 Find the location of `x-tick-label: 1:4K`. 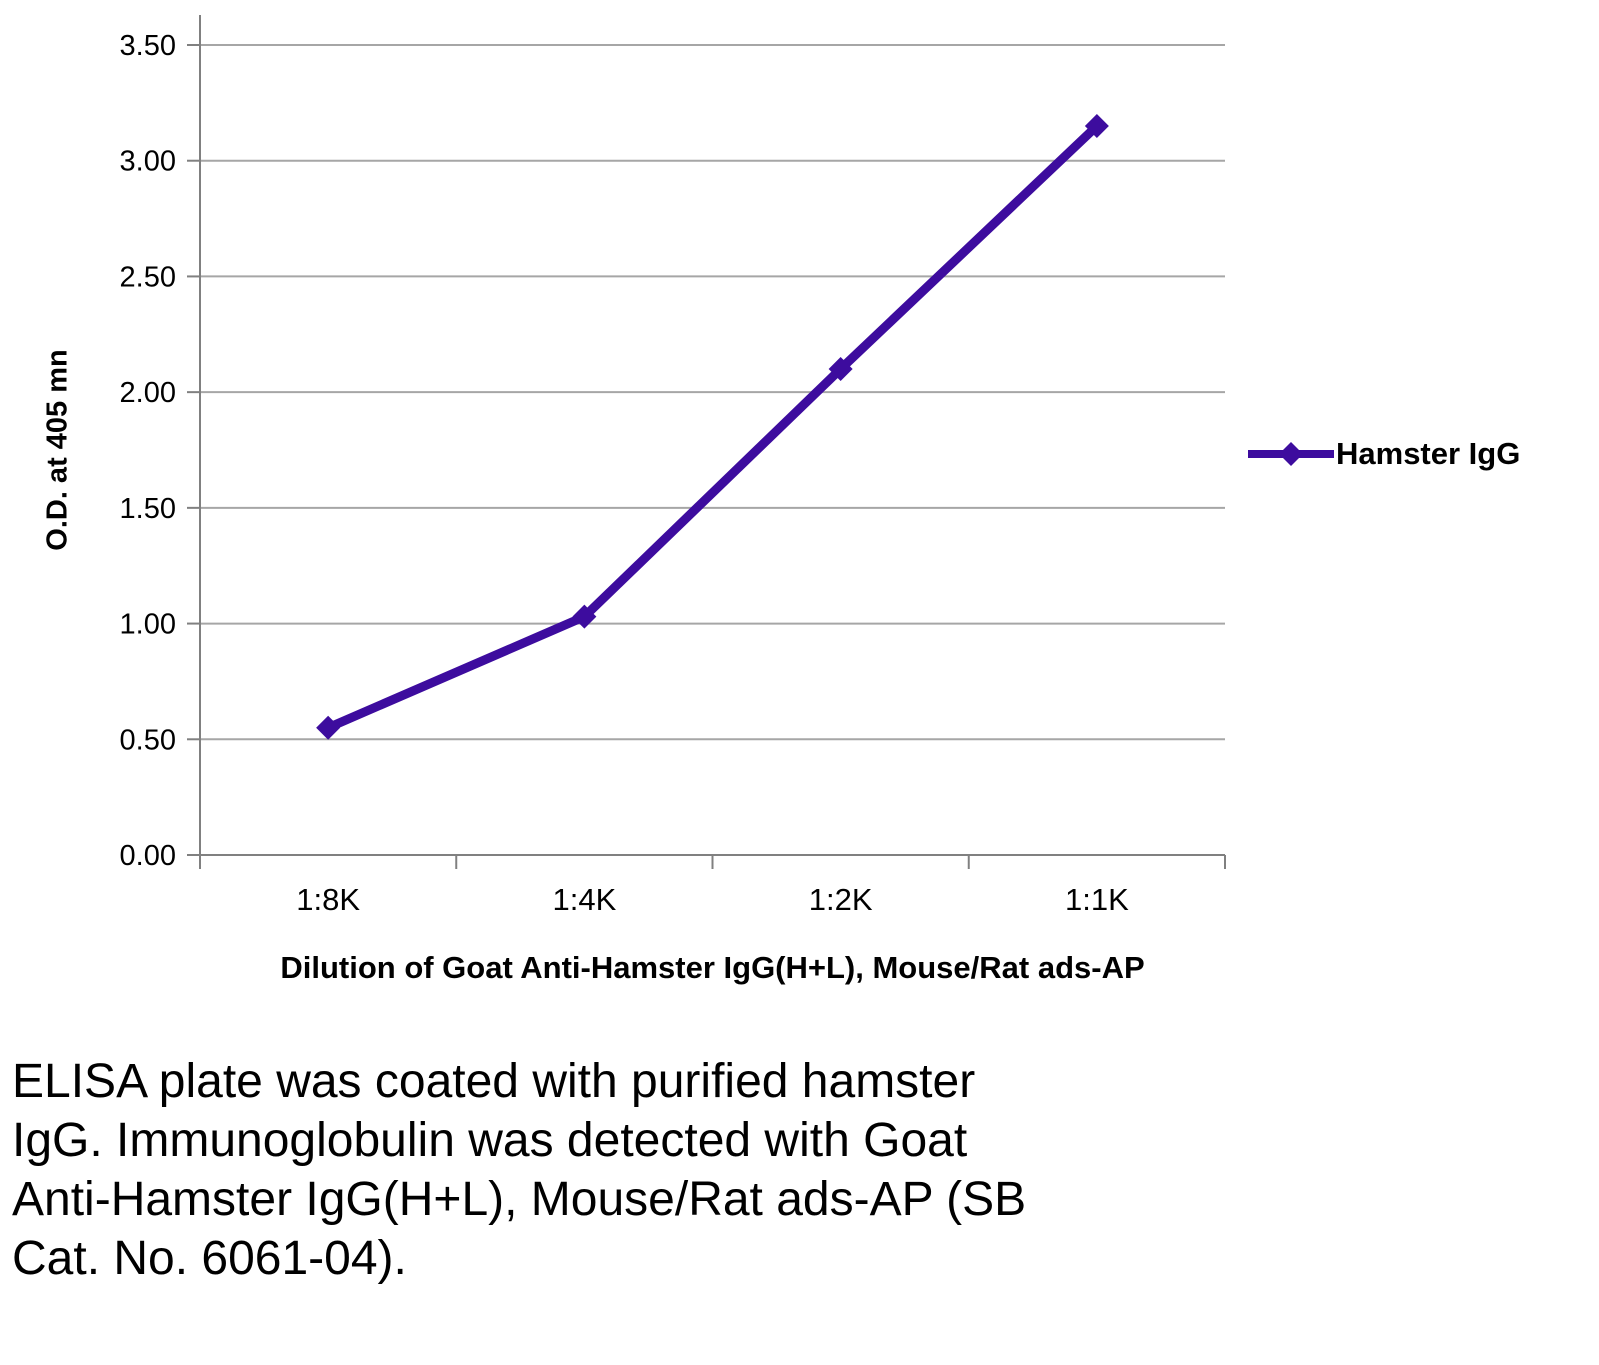

x-tick-label: 1:4K is located at coordinates (584, 899).